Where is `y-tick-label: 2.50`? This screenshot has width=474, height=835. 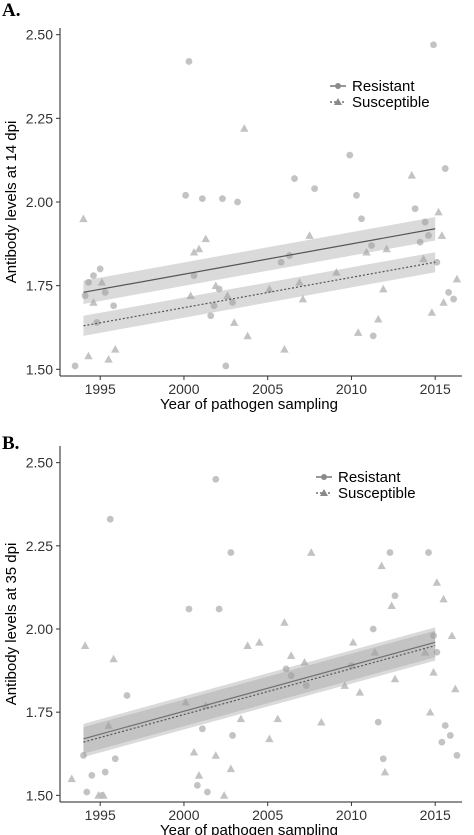
y-tick-label: 2.50 is located at coordinates (39, 463).